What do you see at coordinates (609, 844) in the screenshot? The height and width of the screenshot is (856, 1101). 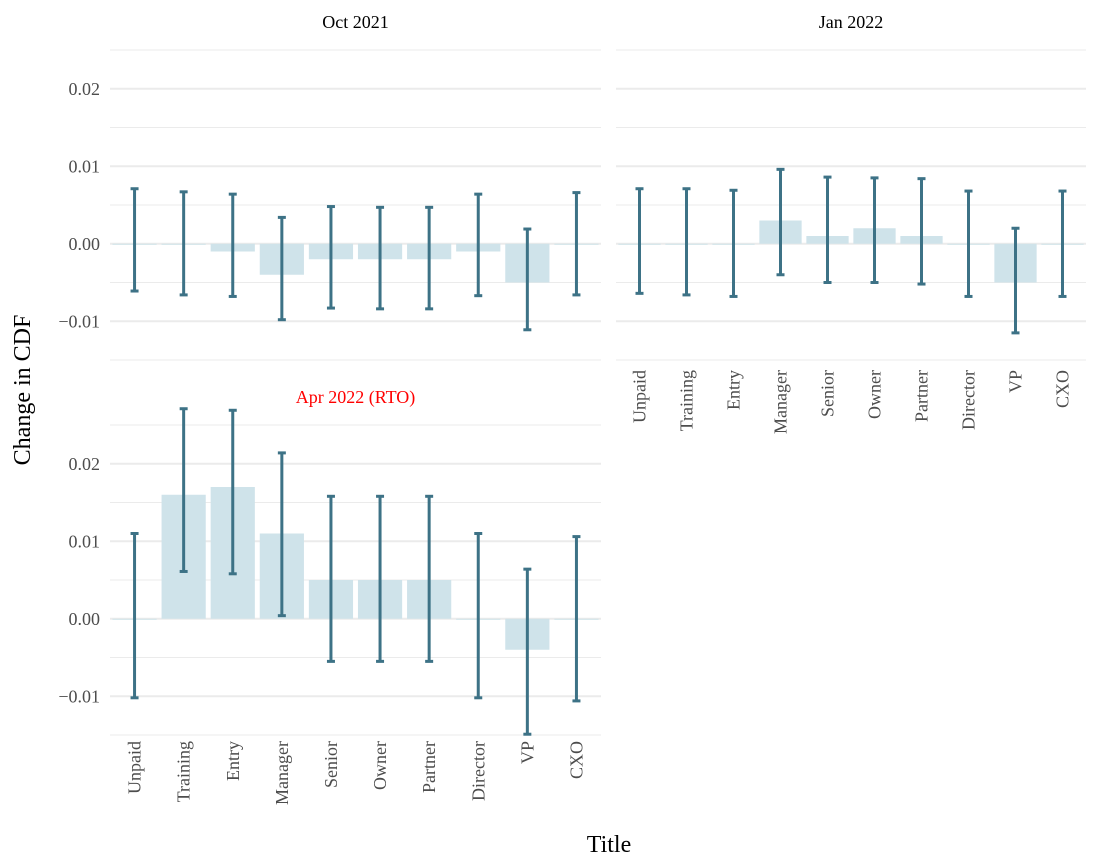 I see `x-axis-title: Title` at bounding box center [609, 844].